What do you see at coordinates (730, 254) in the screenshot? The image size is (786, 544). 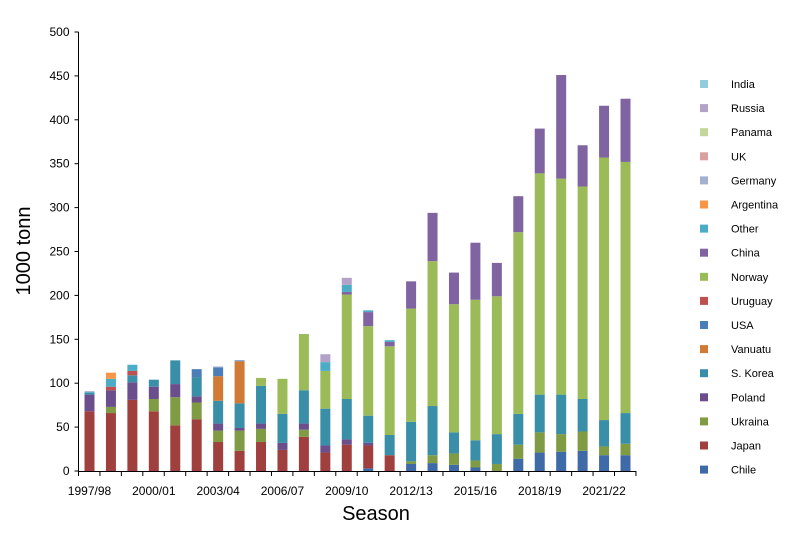 I see `legend-item-china: China` at bounding box center [730, 254].